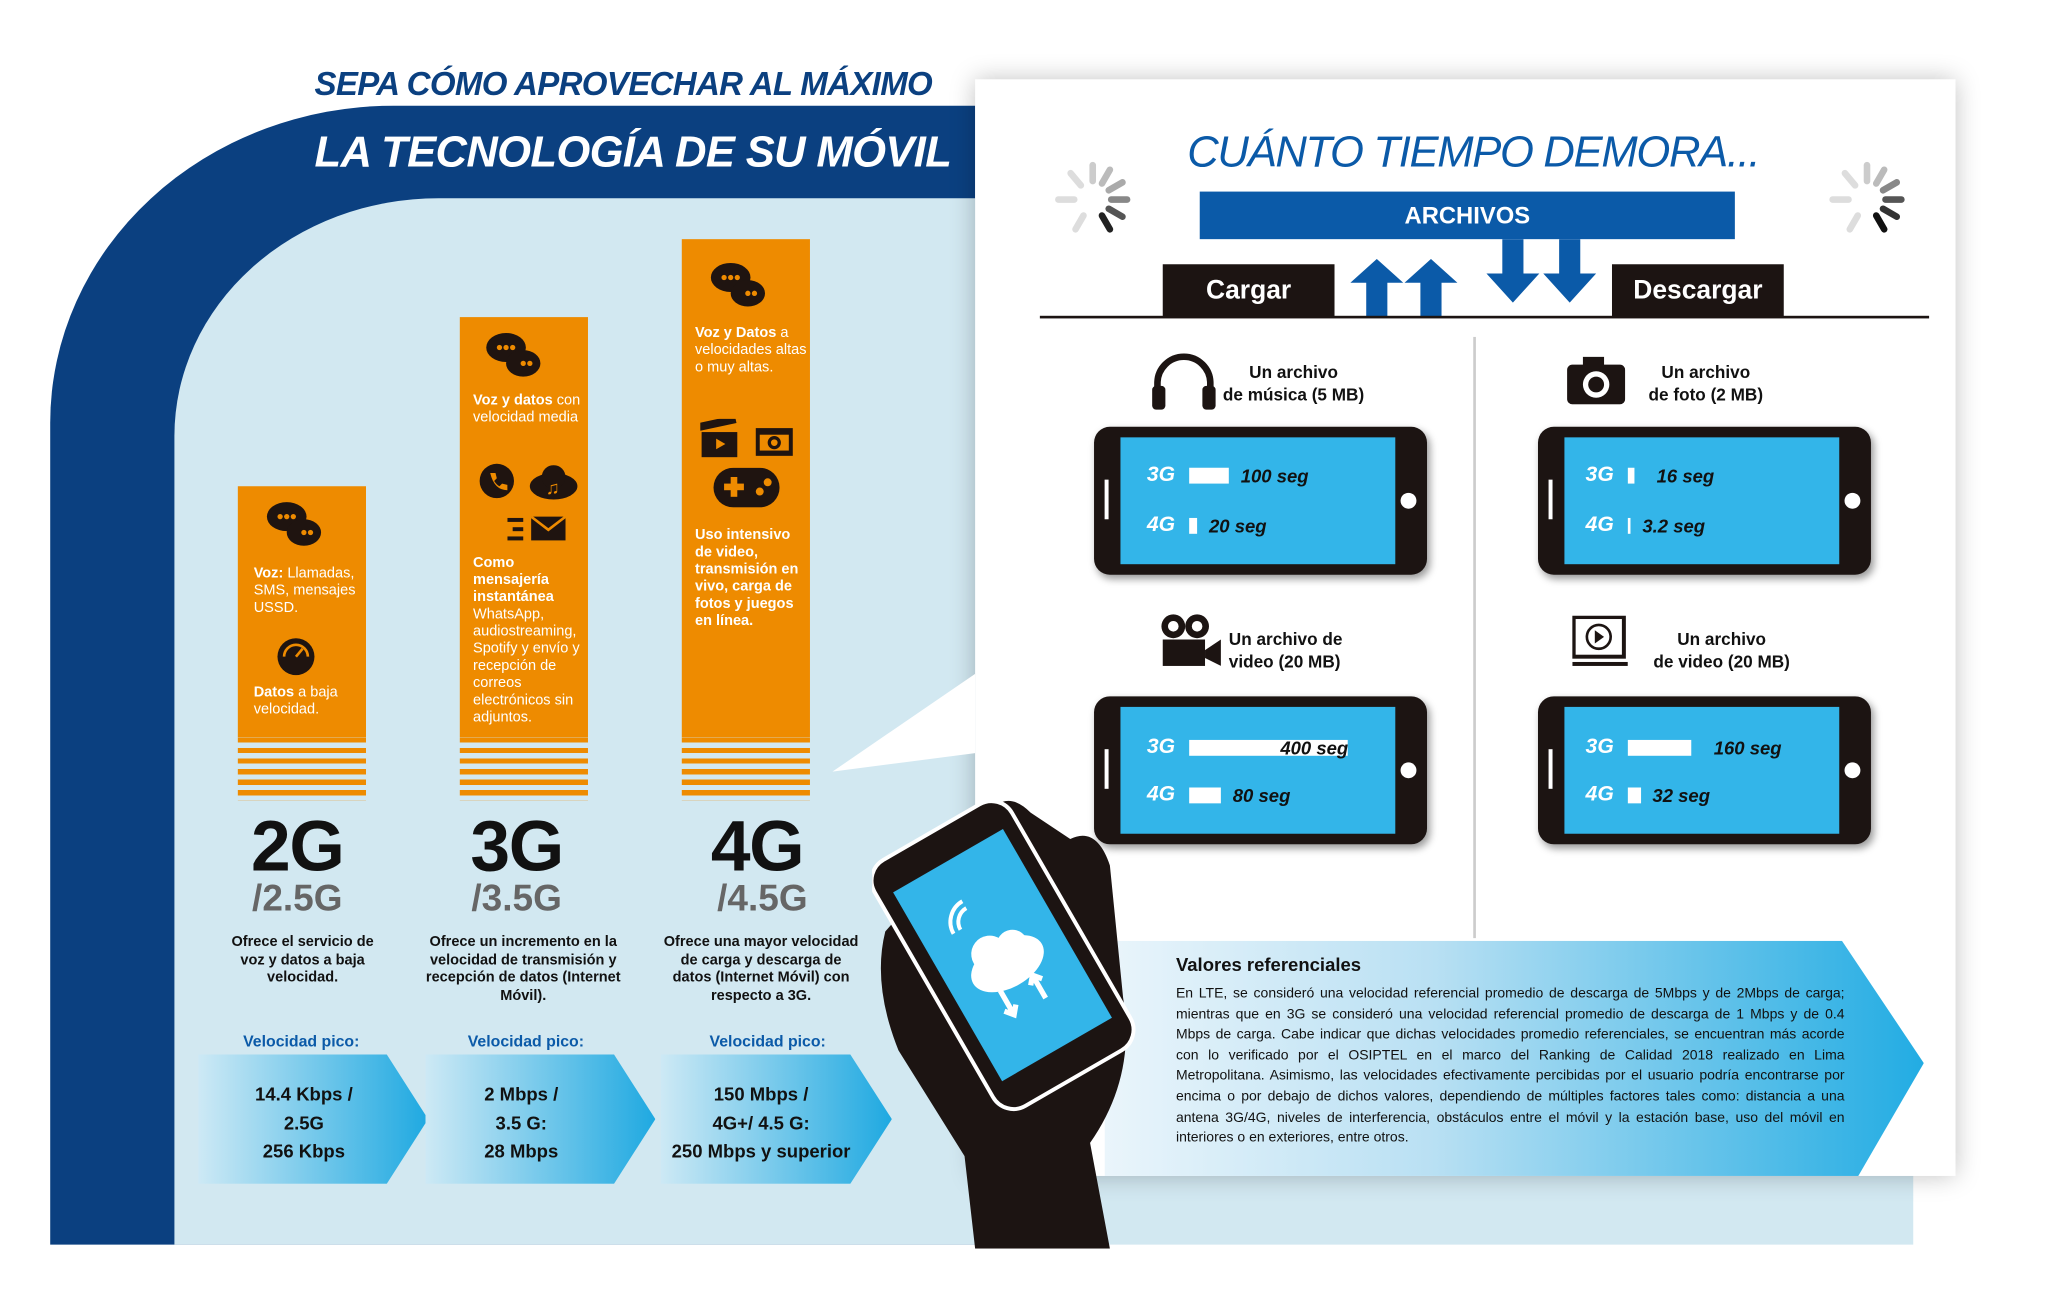 This screenshot has width=2048, height=1296. Describe the element at coordinates (516, 898) in the screenshot. I see `gen-3g-sub: /3.5G` at that location.